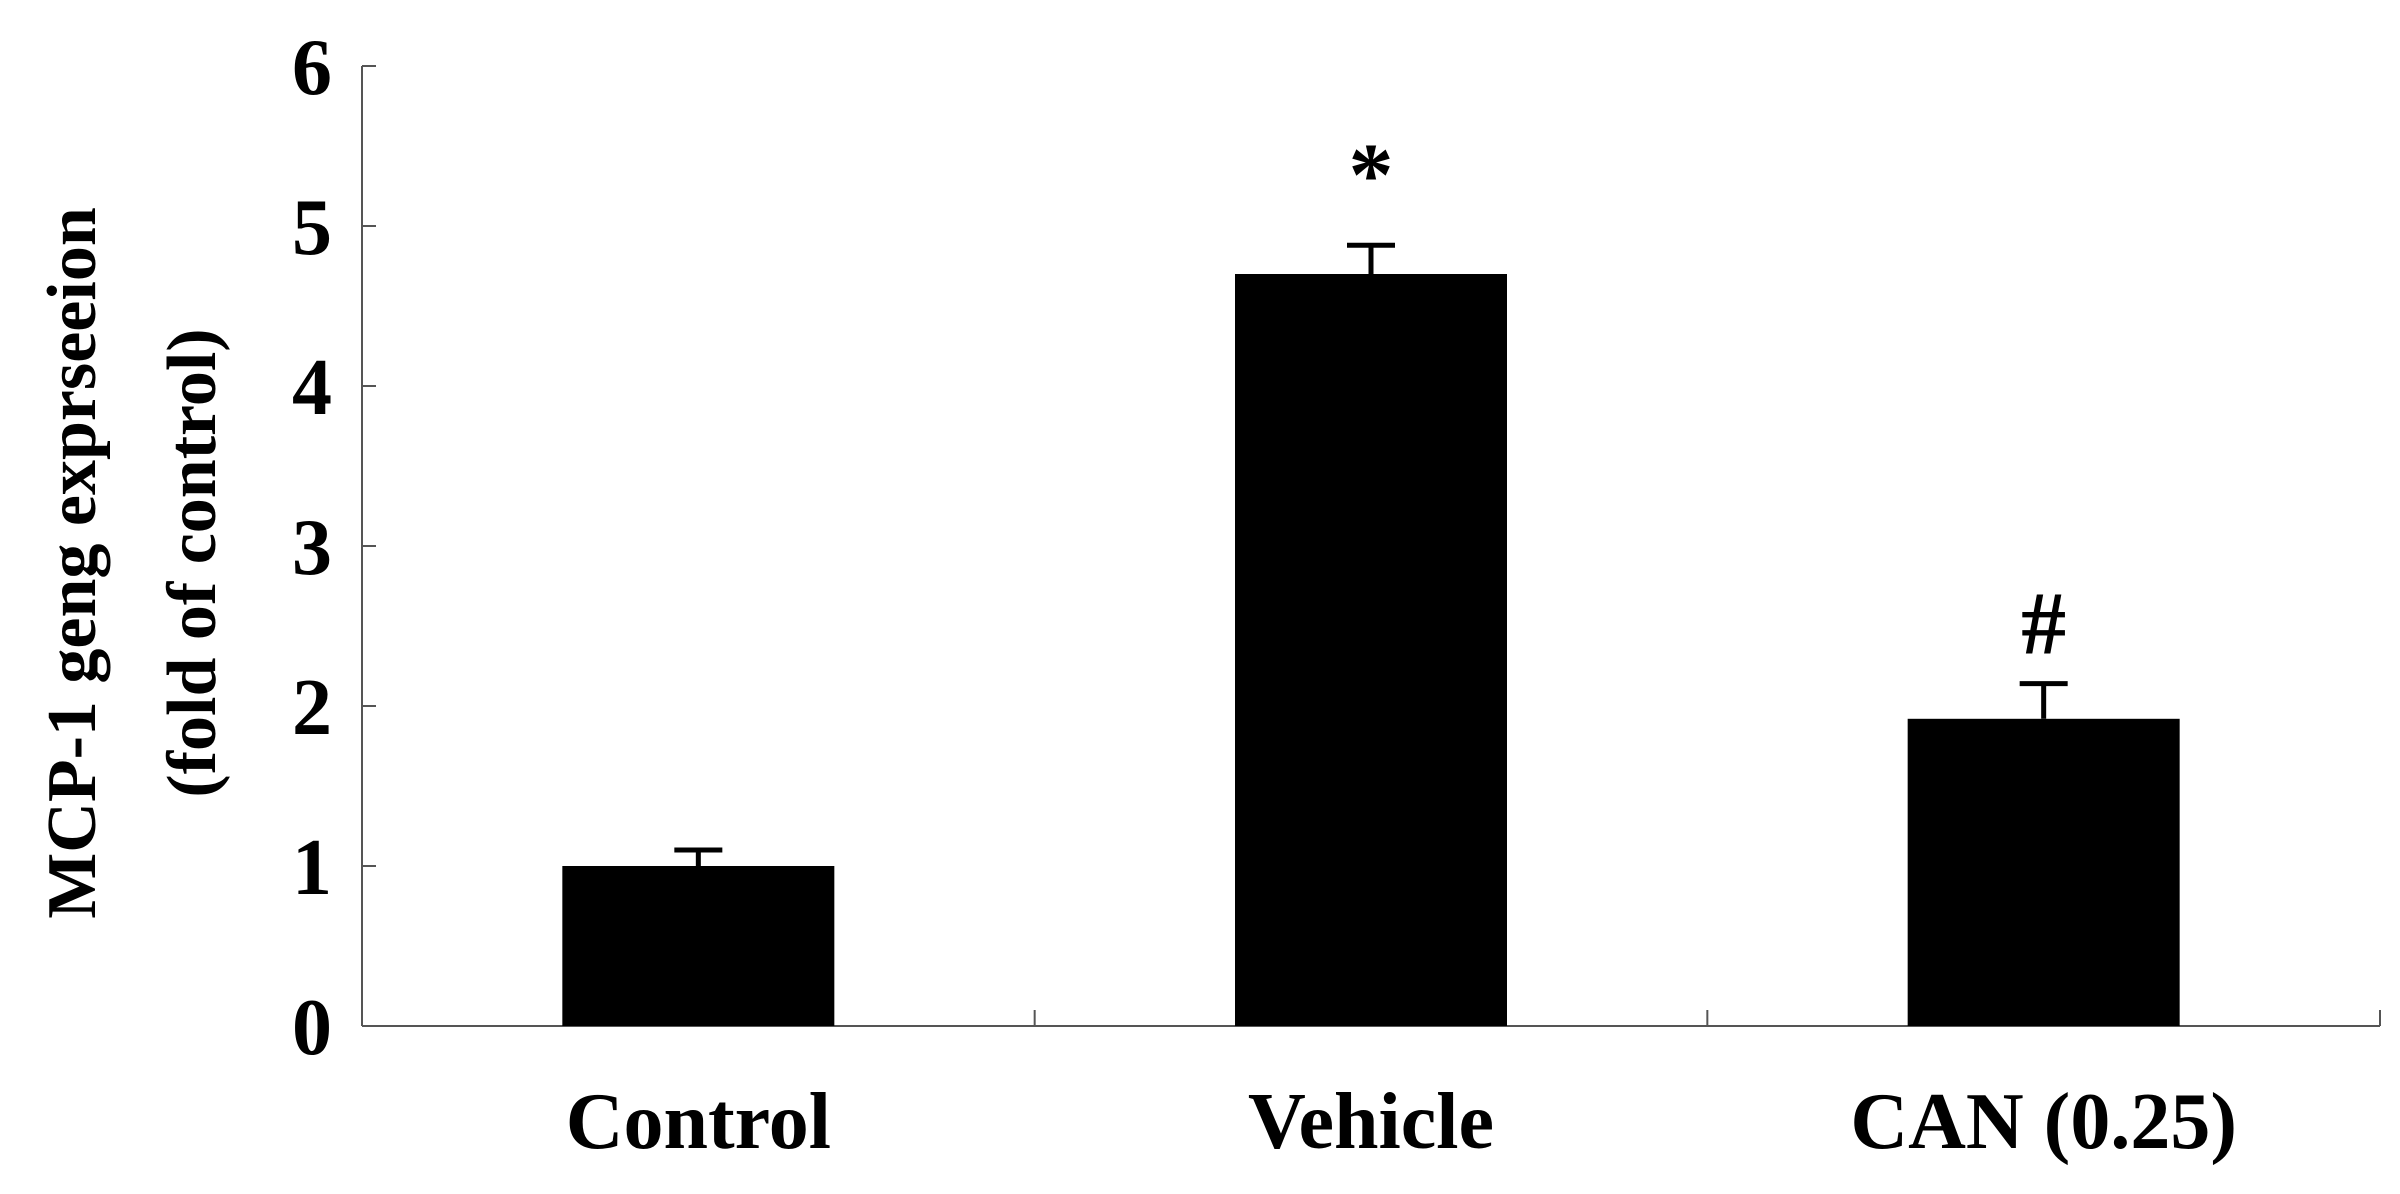  Describe the element at coordinates (334, 548) in the screenshot. I see `y-ticks: 0 1 2 3 4 5 6` at that location.